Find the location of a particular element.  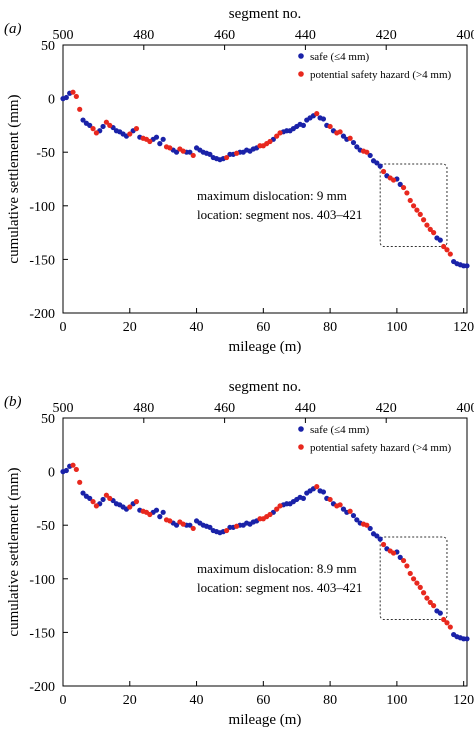

x-tick-label: 100 is located at coordinates (396, 327).